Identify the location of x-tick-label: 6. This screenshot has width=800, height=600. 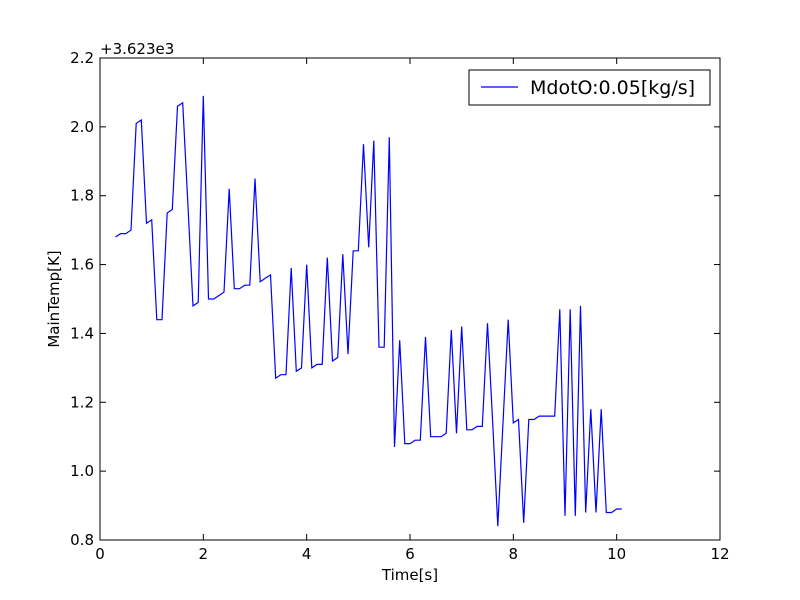
(410, 554).